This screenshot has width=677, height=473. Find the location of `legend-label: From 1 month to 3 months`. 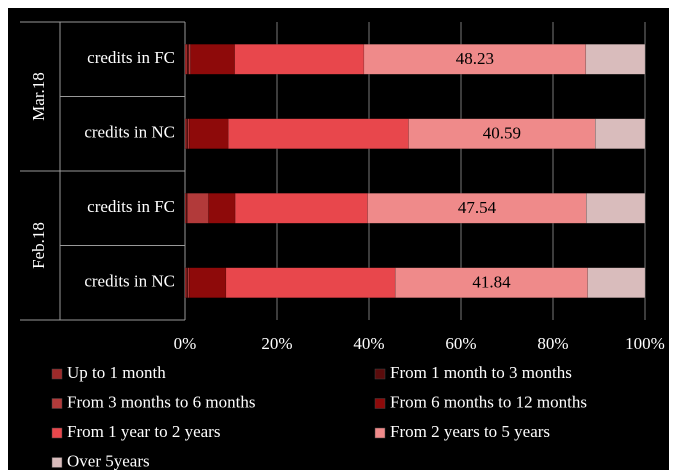

legend-label: From 1 month to 3 months is located at coordinates (481, 372).